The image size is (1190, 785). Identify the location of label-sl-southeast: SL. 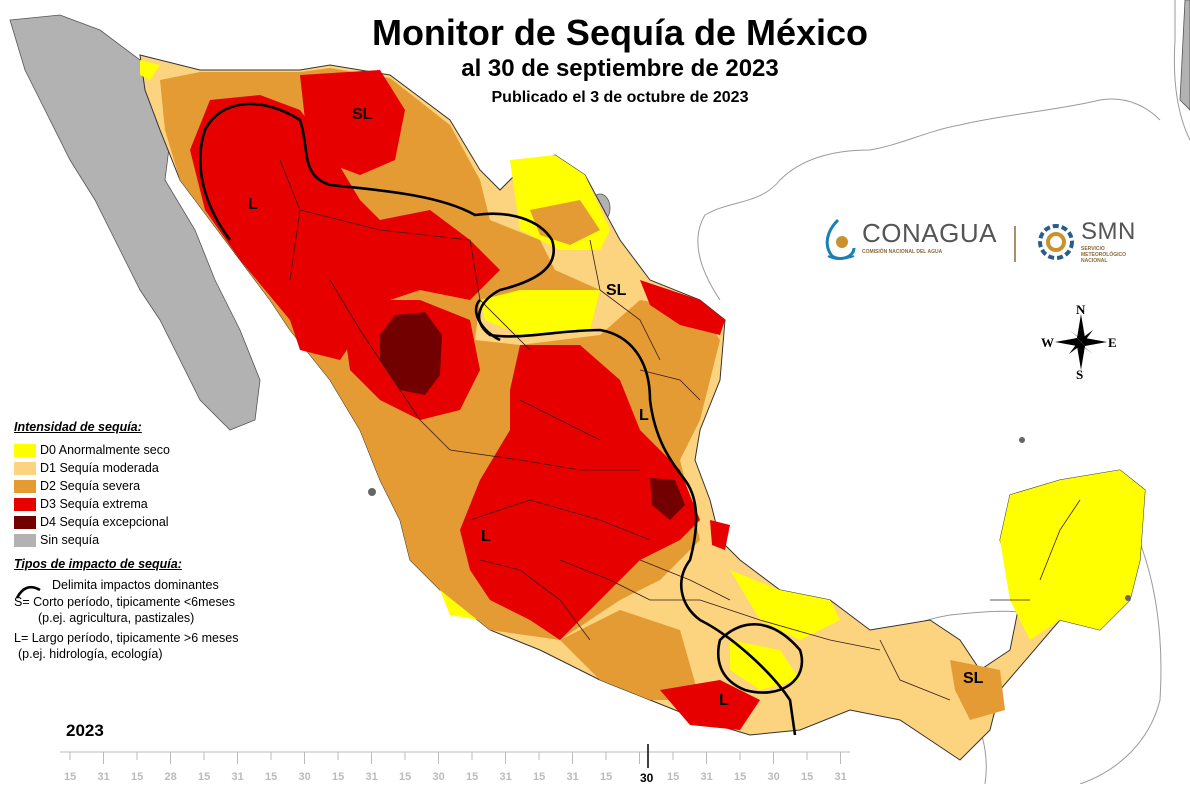
(973, 678).